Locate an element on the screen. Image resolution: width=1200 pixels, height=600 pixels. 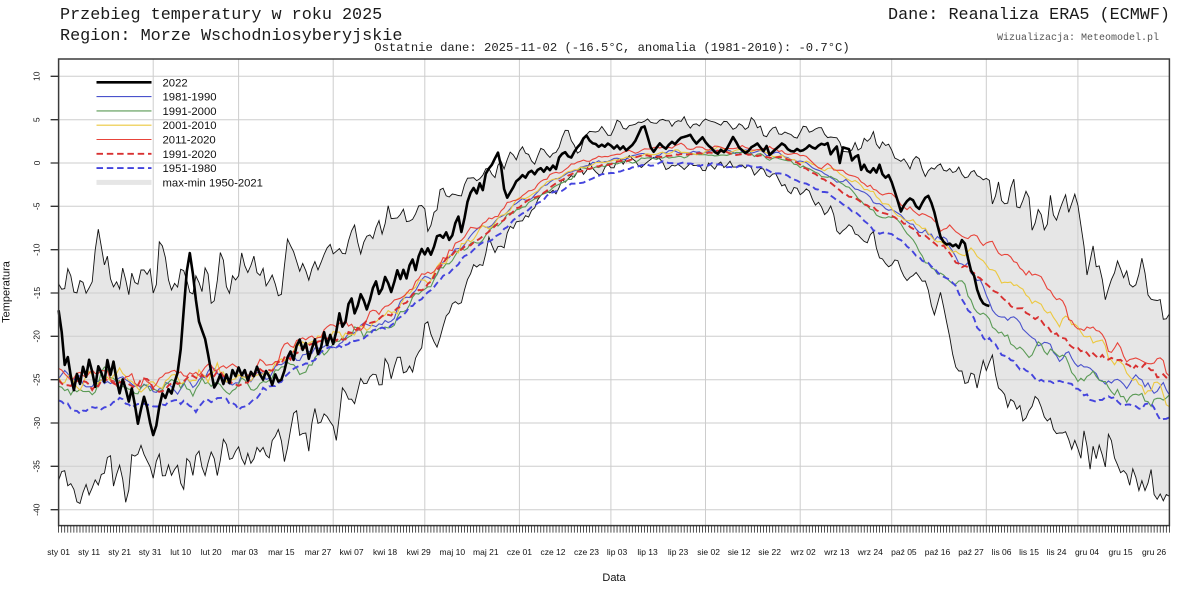
svg-text: lut 10 is located at coordinates (180, 552).